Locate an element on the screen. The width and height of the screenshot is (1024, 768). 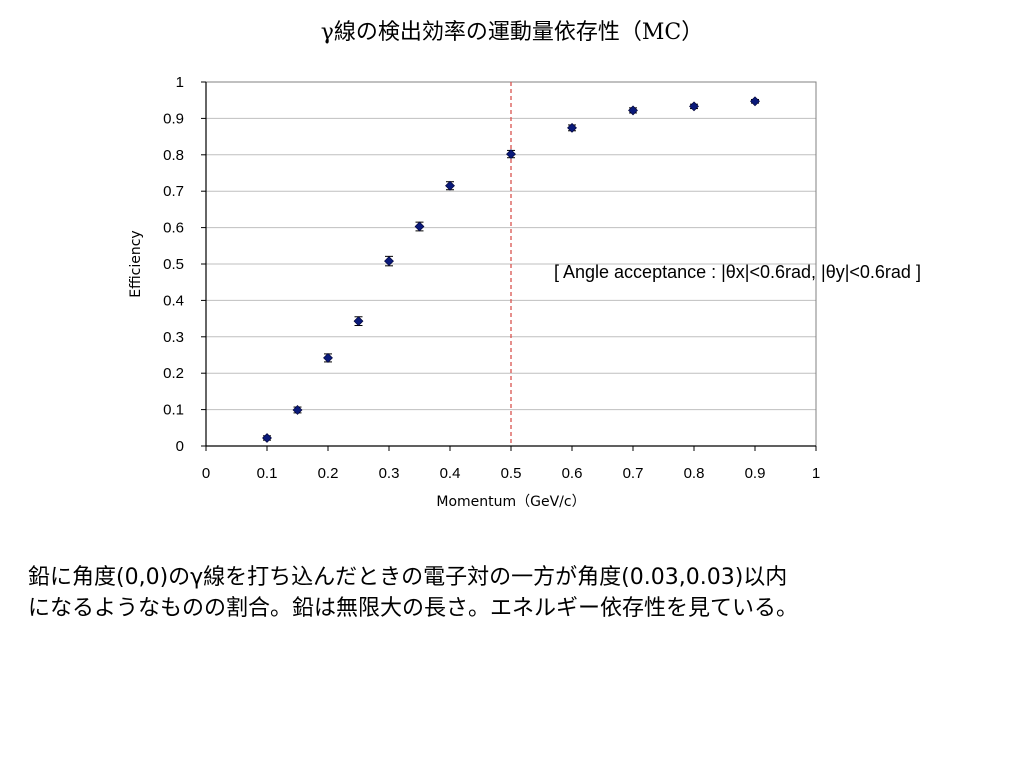
y-tick-label: 1 is located at coordinates (180, 82).